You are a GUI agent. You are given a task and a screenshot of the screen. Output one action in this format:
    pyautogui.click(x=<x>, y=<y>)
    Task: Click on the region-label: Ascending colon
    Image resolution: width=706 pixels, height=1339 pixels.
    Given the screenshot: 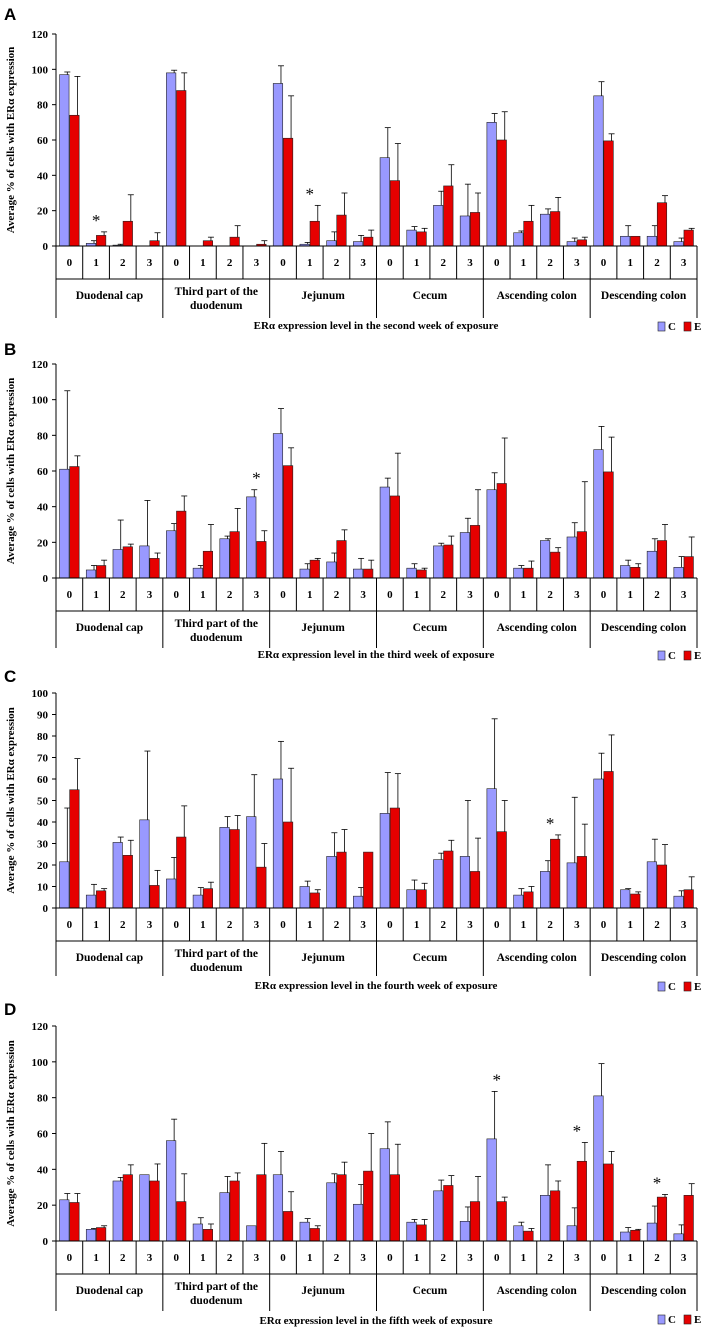 What is the action you would take?
    pyautogui.click(x=537, y=958)
    